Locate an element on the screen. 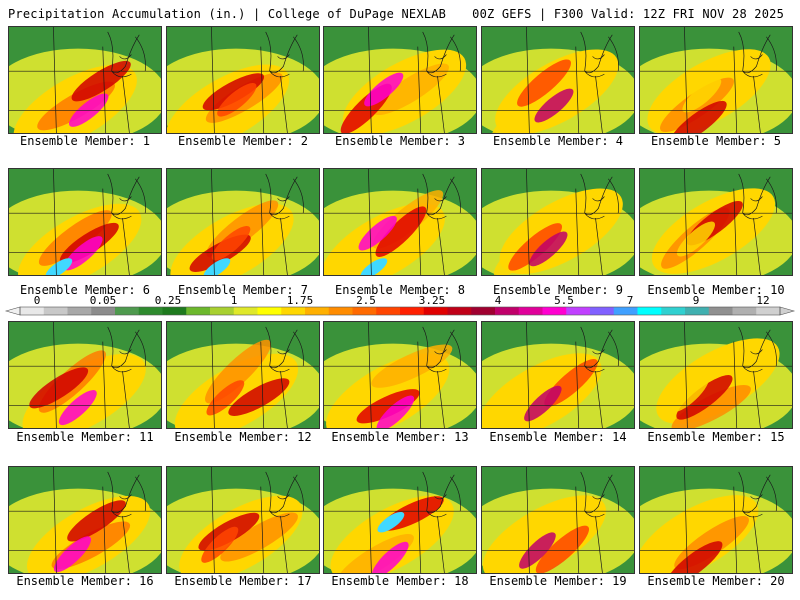 This screenshot has height=600, width=800. ensemble-member-label: Ensemble Member: 10 is located at coordinates (716, 290).